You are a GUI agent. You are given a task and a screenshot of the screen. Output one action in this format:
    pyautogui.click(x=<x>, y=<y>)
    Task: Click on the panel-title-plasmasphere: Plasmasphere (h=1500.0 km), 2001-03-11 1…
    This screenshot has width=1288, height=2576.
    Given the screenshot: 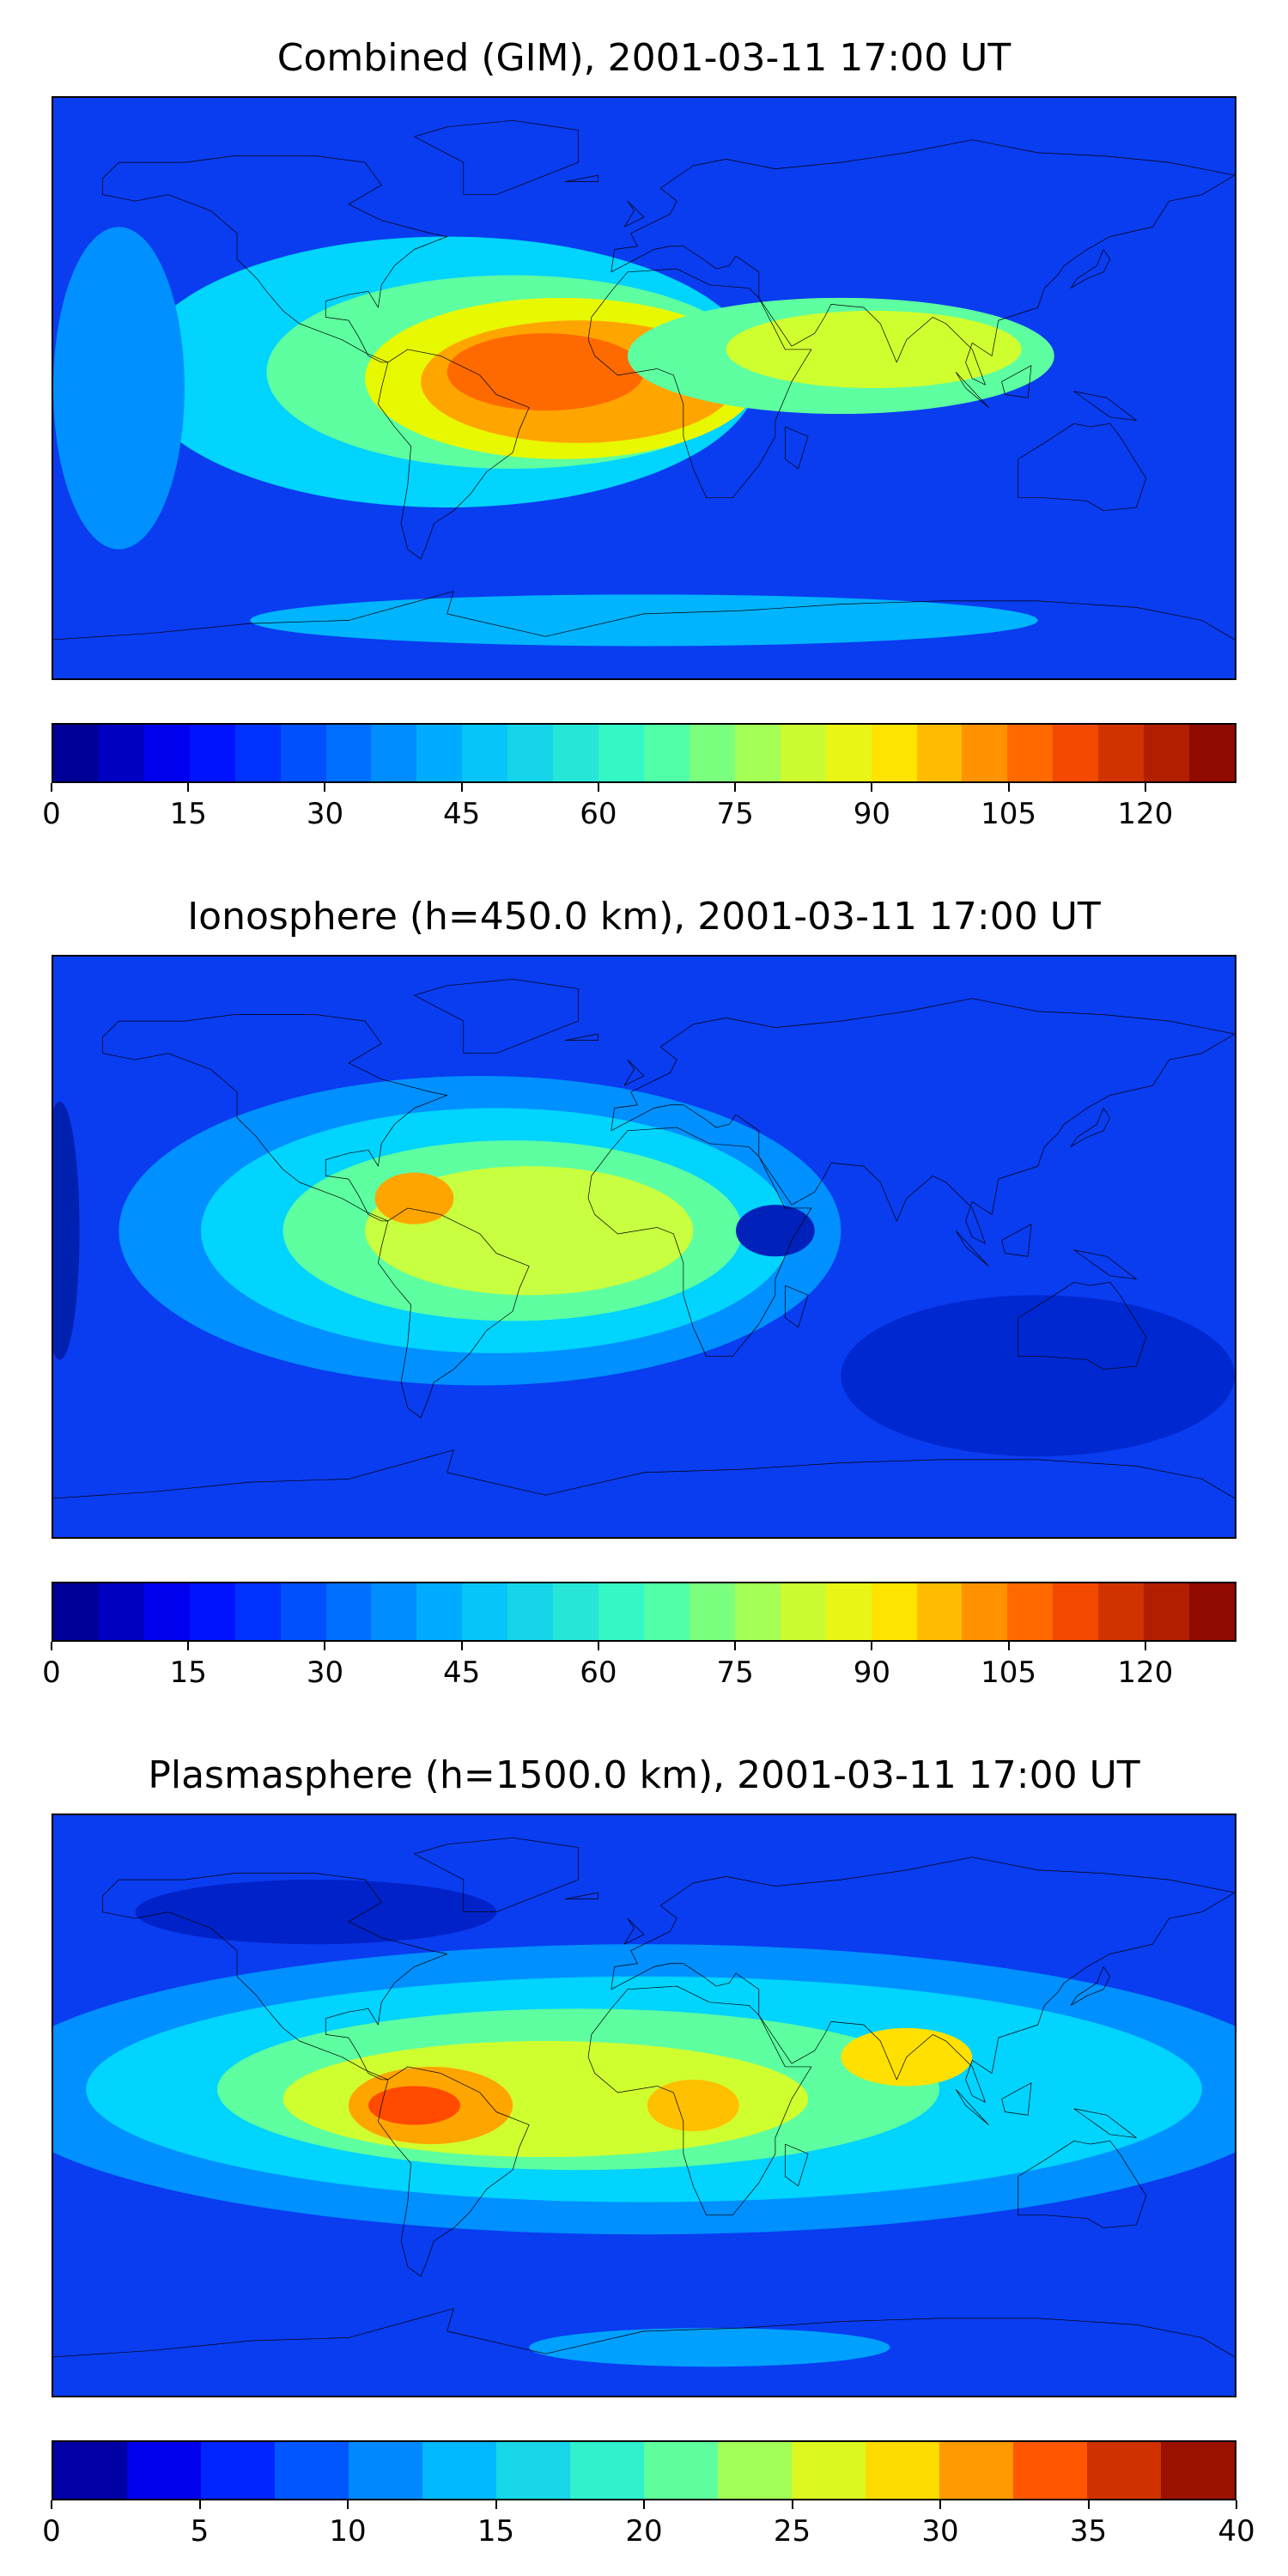 What is the action you would take?
    pyautogui.click(x=644, y=1775)
    